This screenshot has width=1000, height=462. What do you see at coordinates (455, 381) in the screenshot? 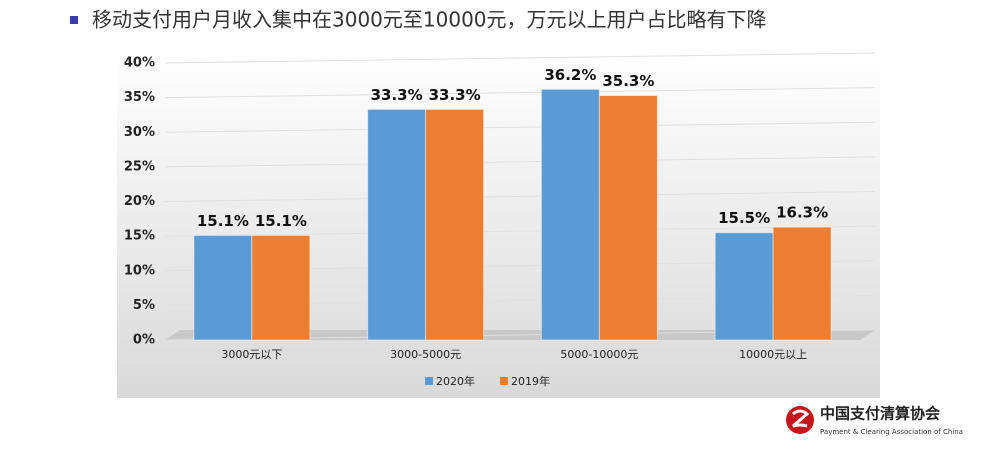
I see `legend-label: 2020年` at bounding box center [455, 381].